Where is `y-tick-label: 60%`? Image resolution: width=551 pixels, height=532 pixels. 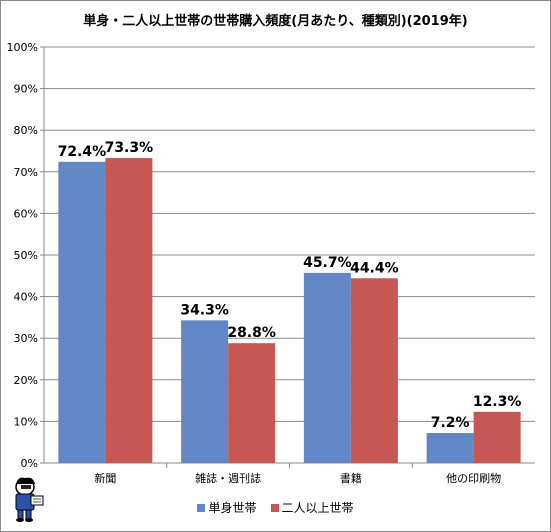 y-tick-label: 60% is located at coordinates (26, 213).